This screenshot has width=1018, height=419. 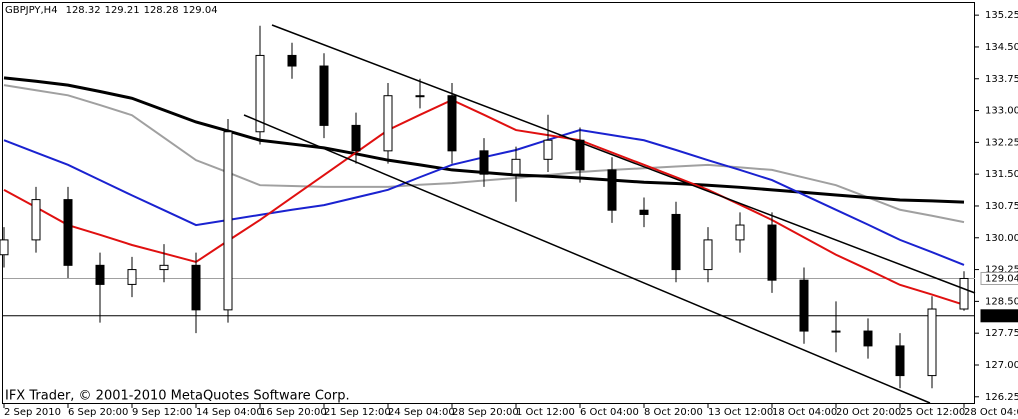 I want to click on y-tick-label: 129.25, so click(x=1001, y=270).